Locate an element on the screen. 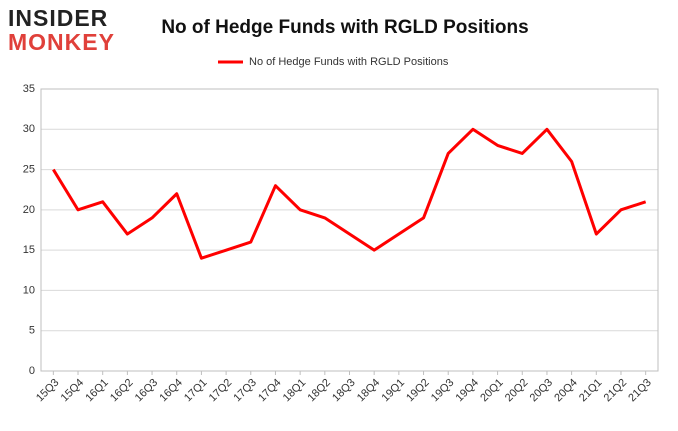 The image size is (678, 431). chart-title: No of Hedge Funds with RGLD Positions is located at coordinates (344, 27).